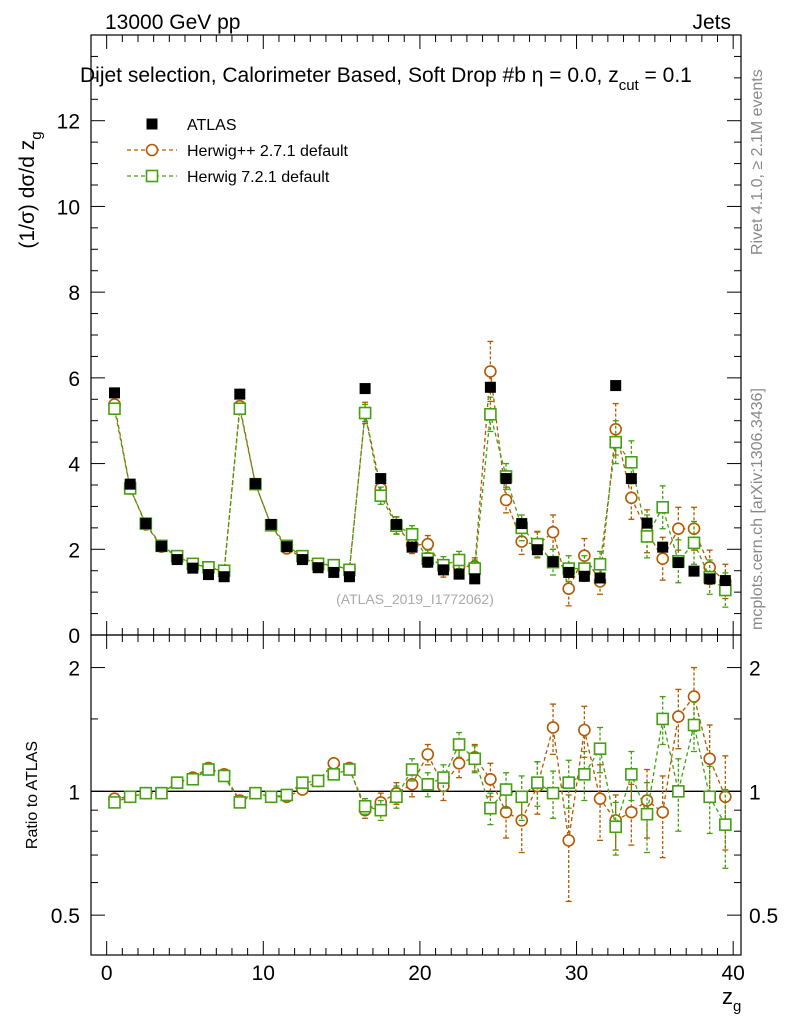 The width and height of the screenshot is (786, 1024). I want to click on legend-item-herwigpp: Herwig++ 2.7.1 default, so click(238, 151).